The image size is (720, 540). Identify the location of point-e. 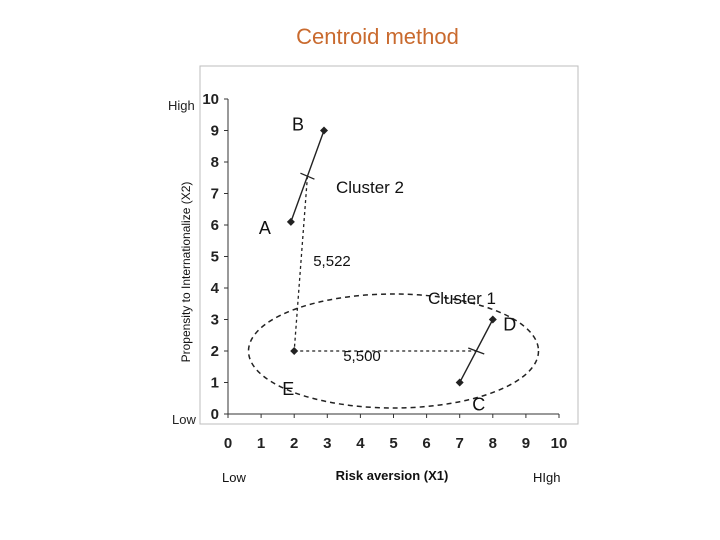
(294, 351).